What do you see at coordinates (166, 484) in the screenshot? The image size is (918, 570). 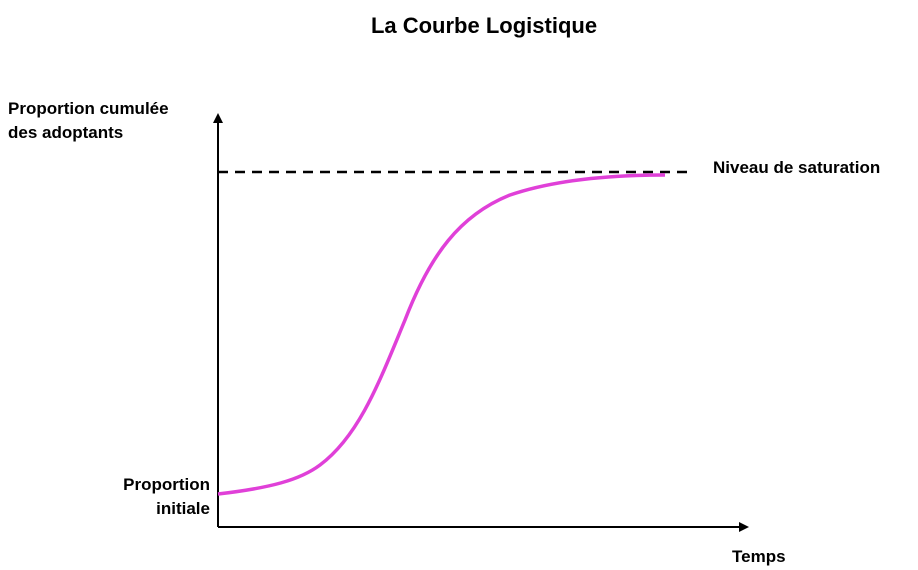 I see `initial-label: Proportion` at bounding box center [166, 484].